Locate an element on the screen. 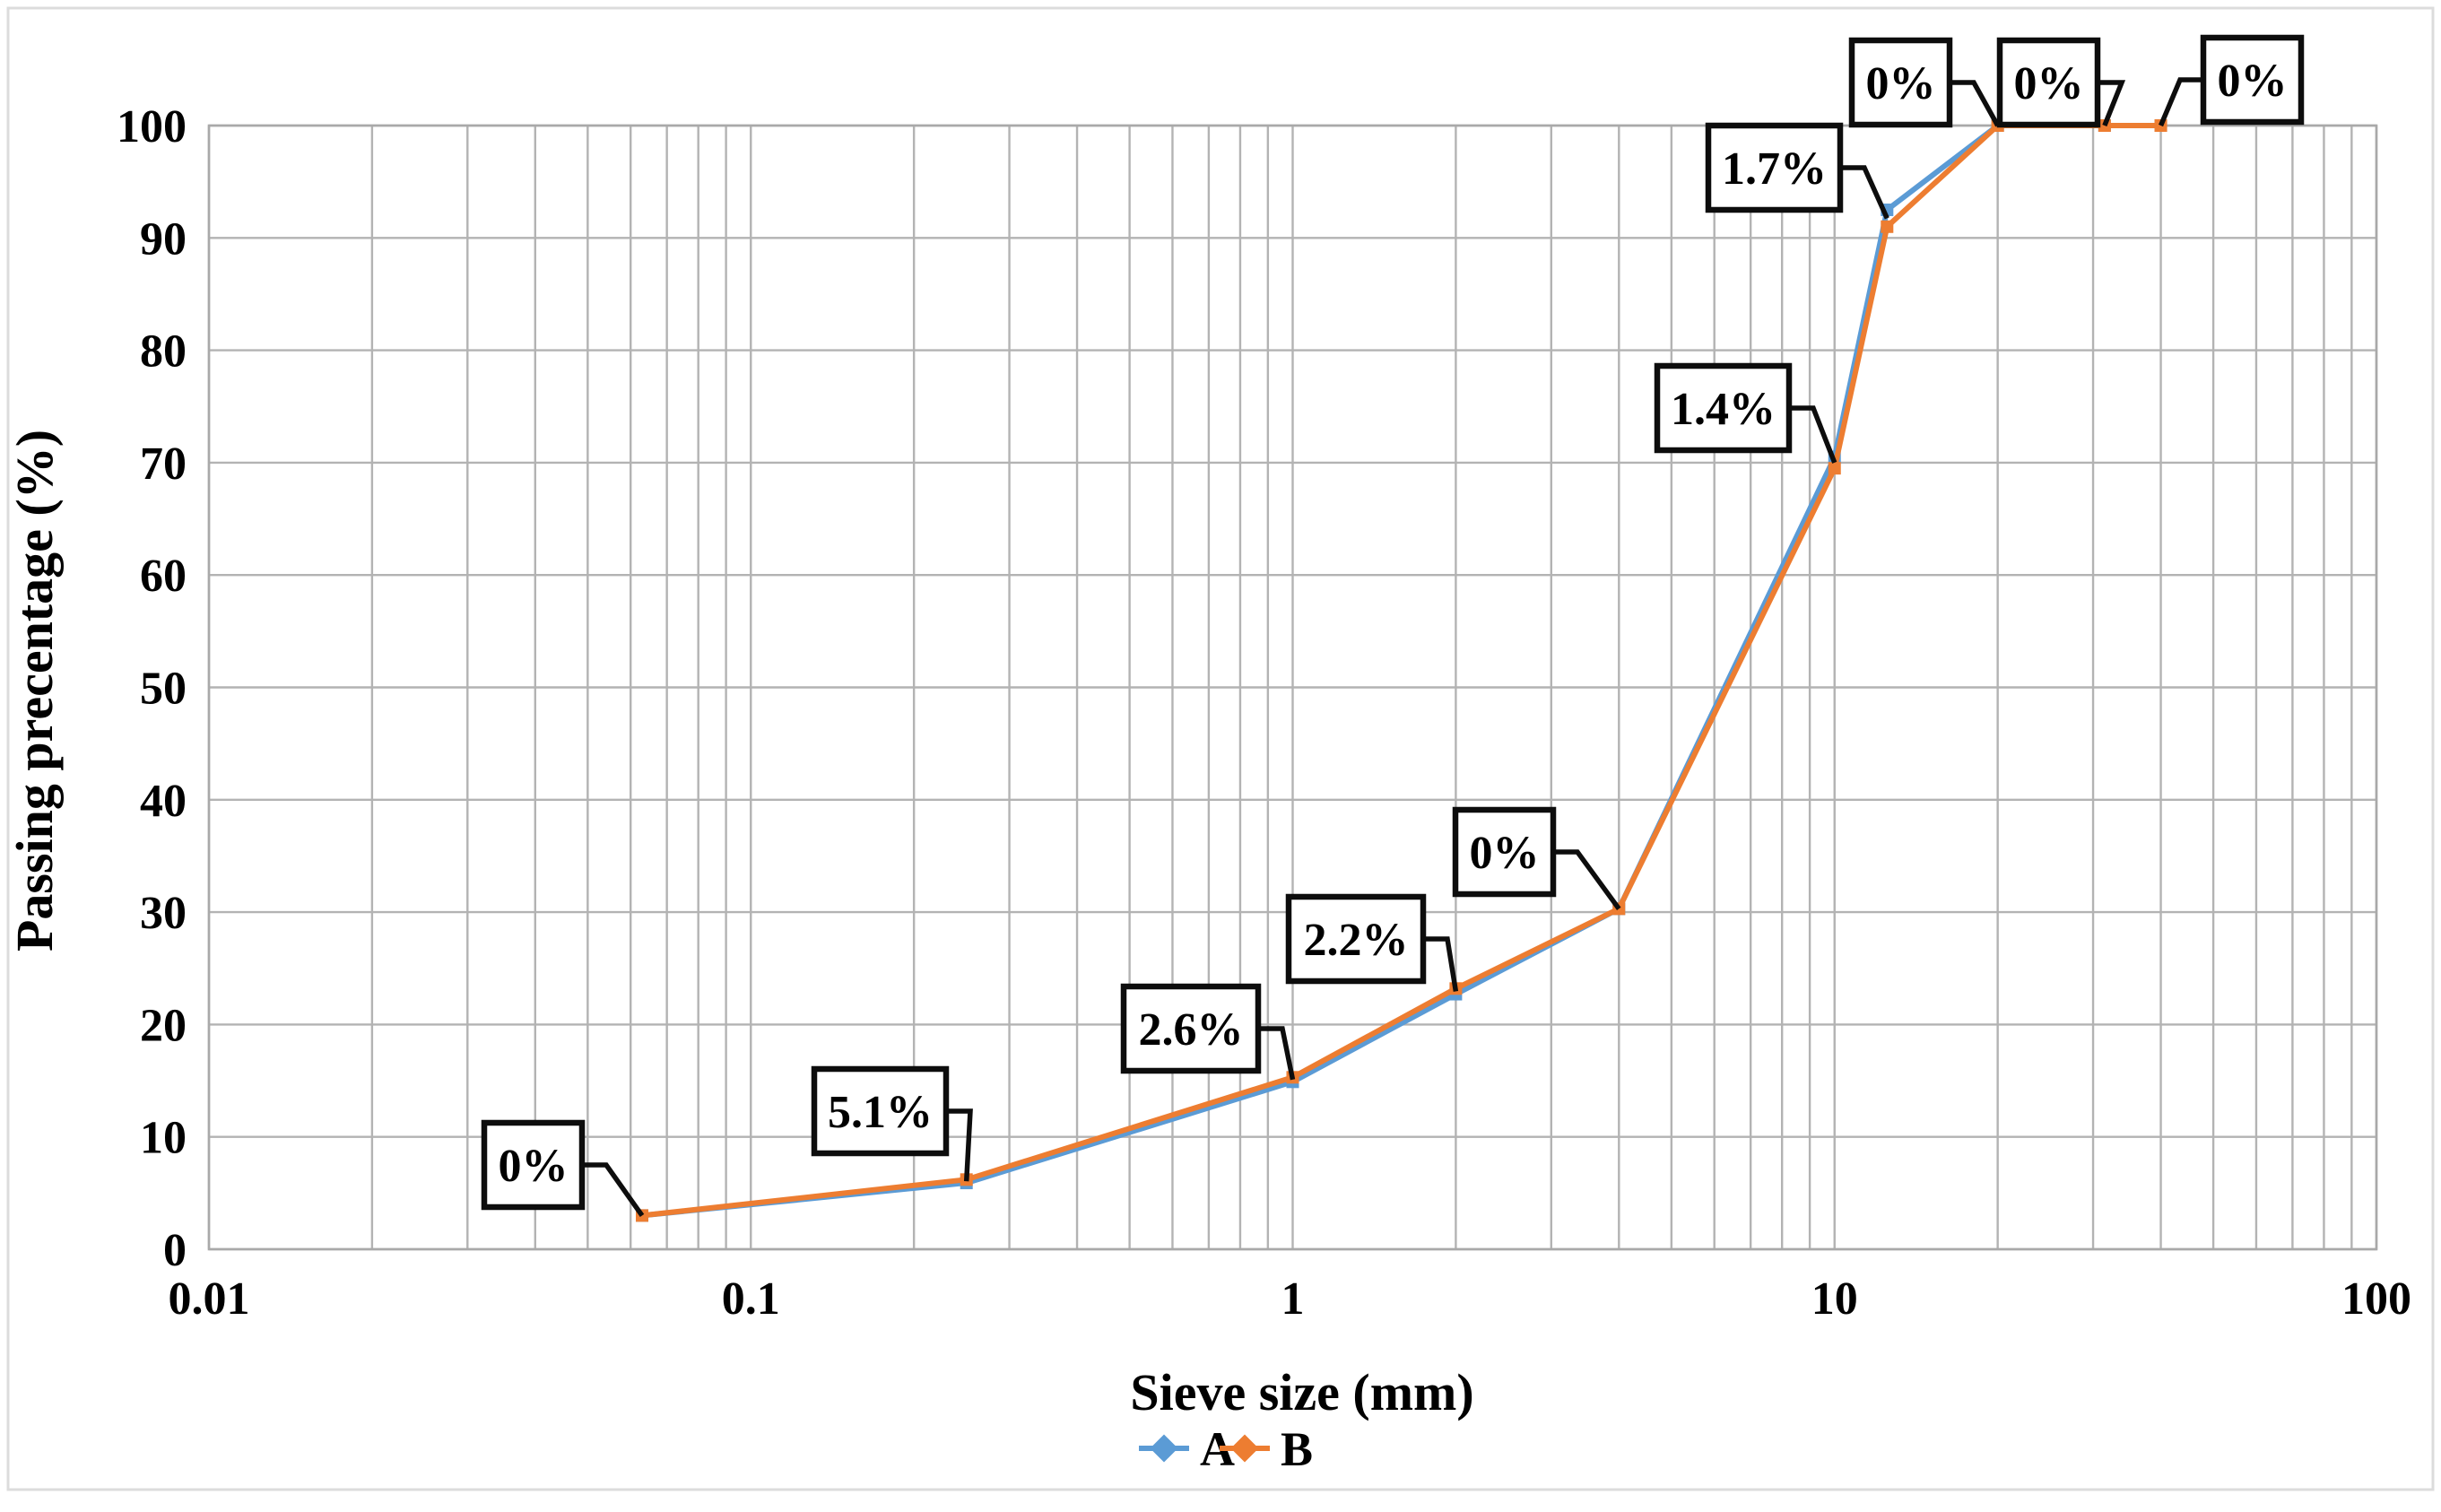  y-tick-label: 50 is located at coordinates (163, 689).